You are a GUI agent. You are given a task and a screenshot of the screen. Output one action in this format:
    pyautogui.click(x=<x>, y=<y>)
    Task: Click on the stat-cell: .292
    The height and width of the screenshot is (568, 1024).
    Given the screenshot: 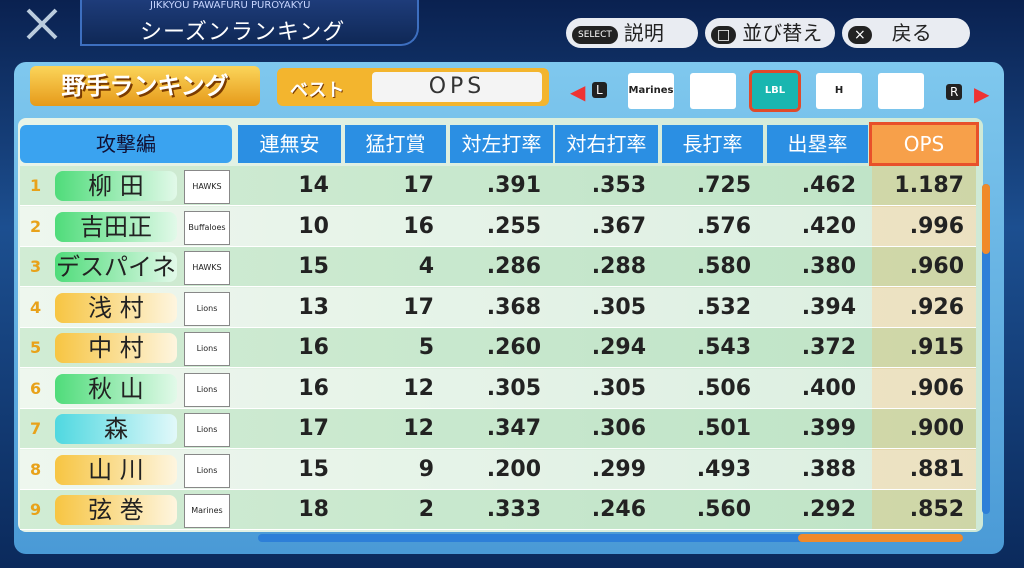 What is the action you would take?
    pyautogui.click(x=828, y=509)
    